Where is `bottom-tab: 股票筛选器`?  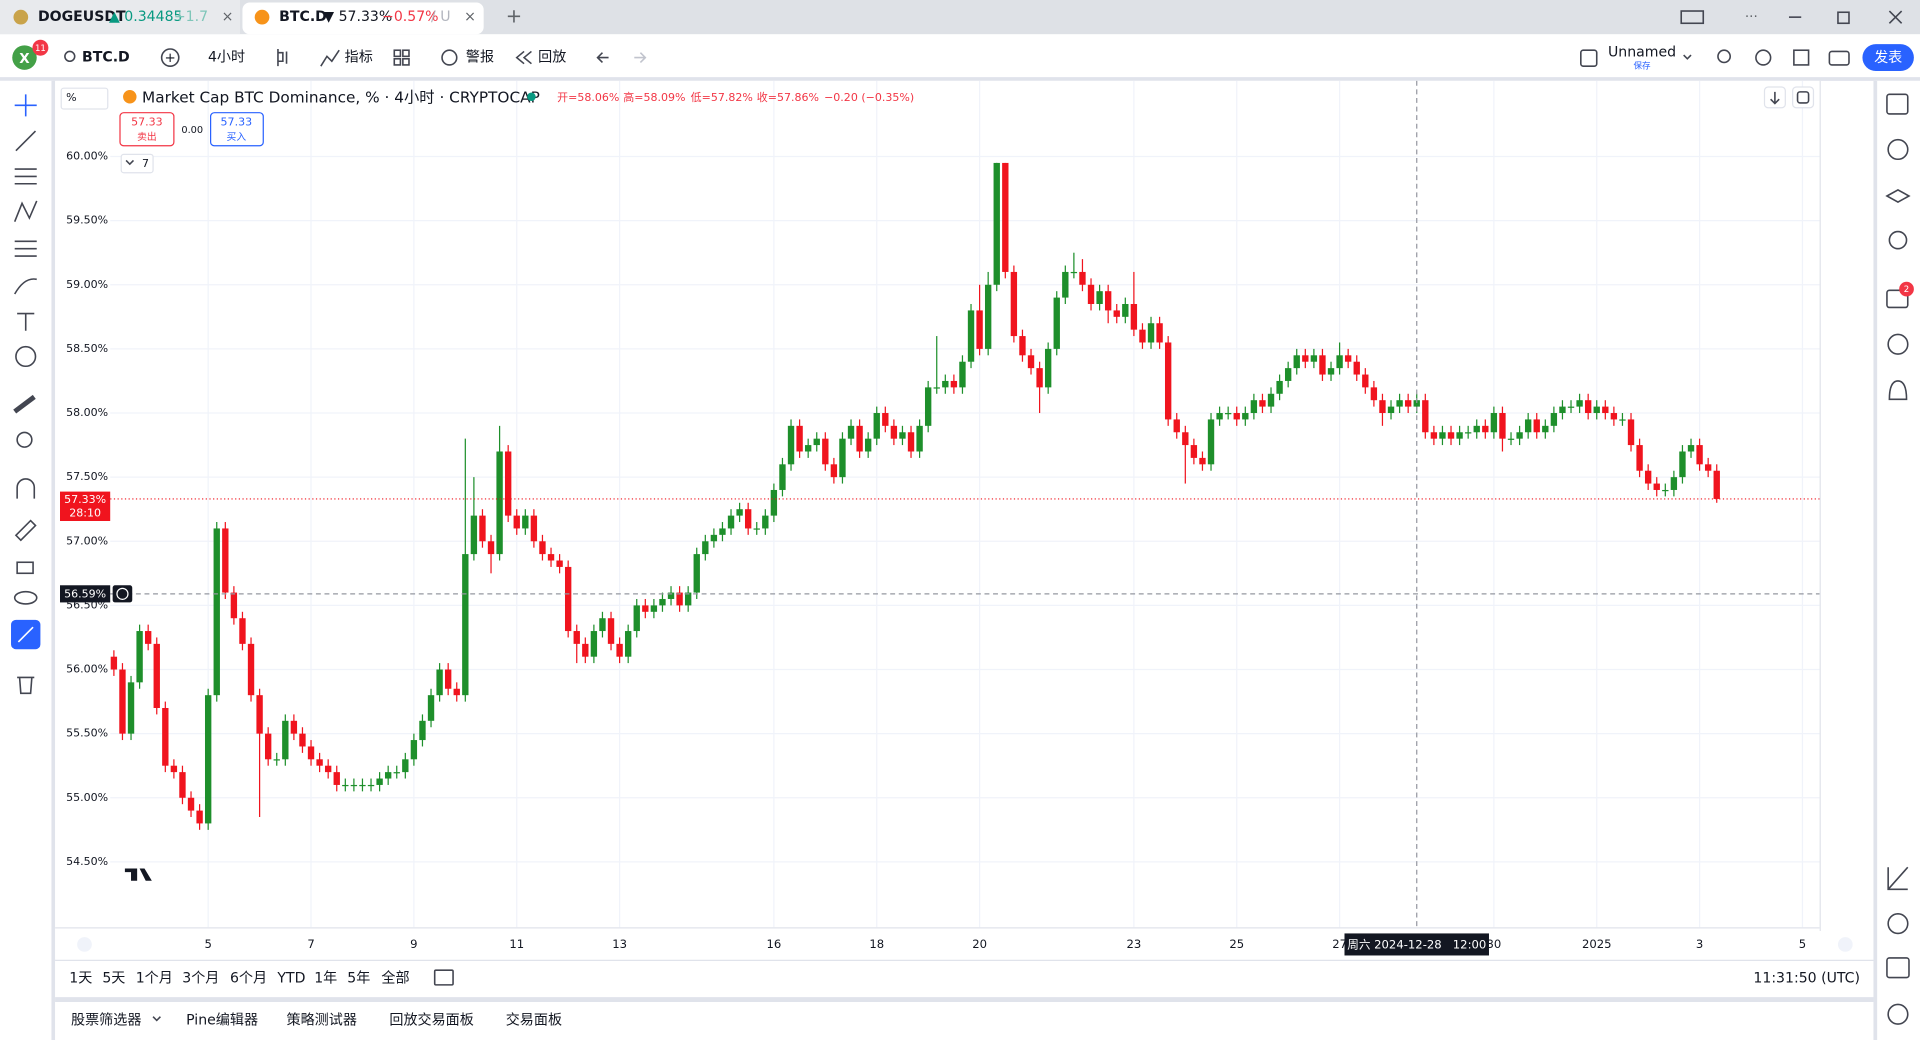
bottom-tab: 股票筛选器 is located at coordinates (106, 1020).